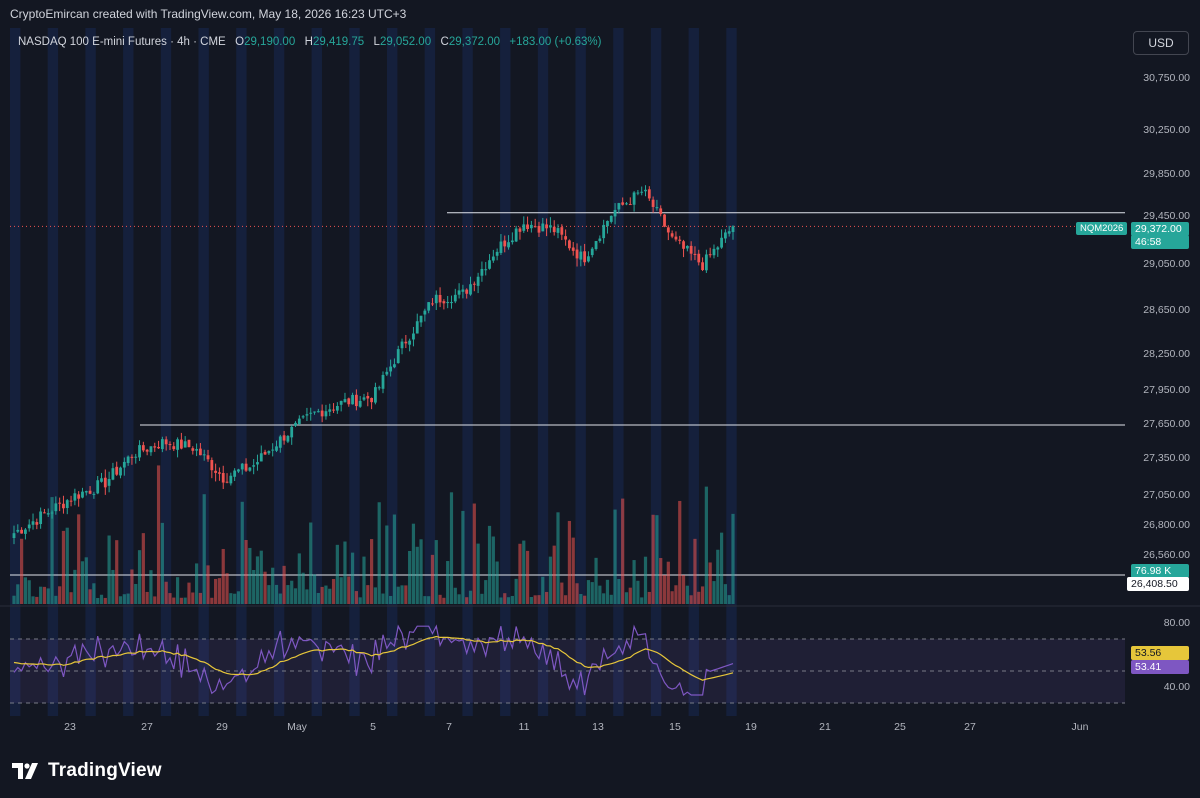 The width and height of the screenshot is (1200, 798). What do you see at coordinates (1160, 667) in the screenshot?
I see `rsi-tag: 53.41` at bounding box center [1160, 667].